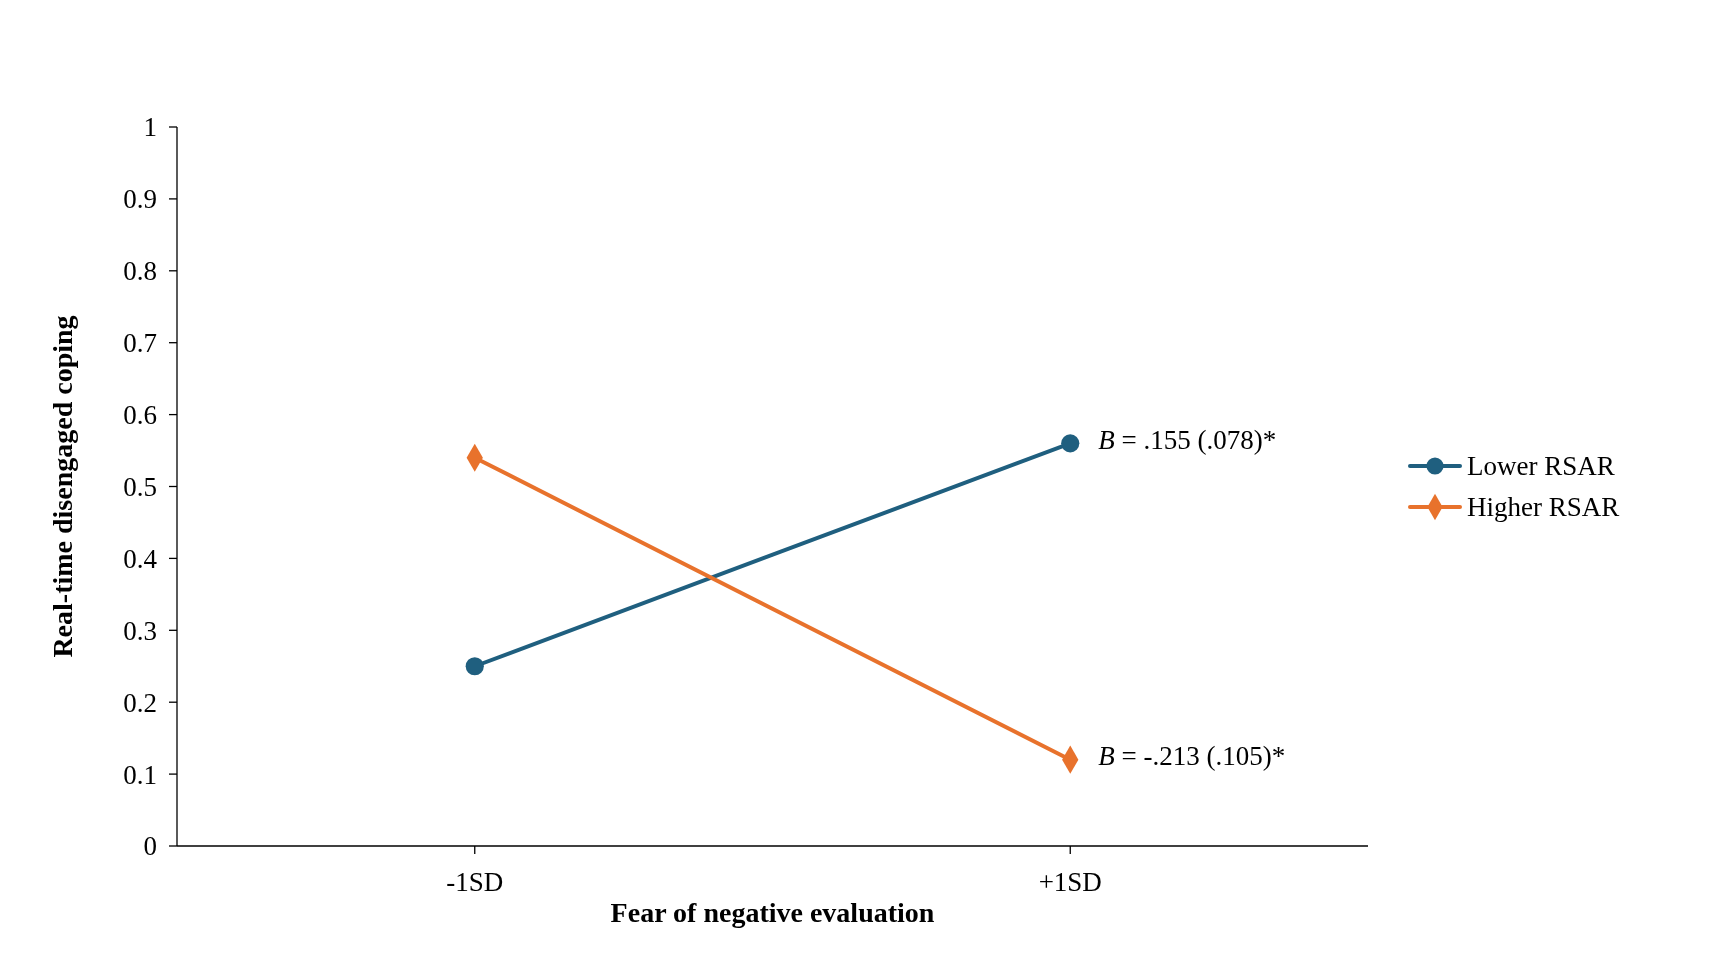 The width and height of the screenshot is (1734, 962). I want to click on y-tick-label: 0.5, so click(140, 486).